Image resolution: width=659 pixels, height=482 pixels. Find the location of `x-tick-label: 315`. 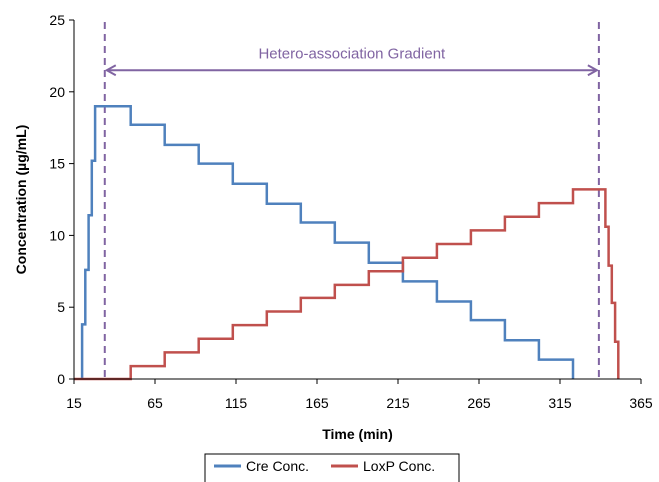

x-tick-label: 315 is located at coordinates (560, 403).